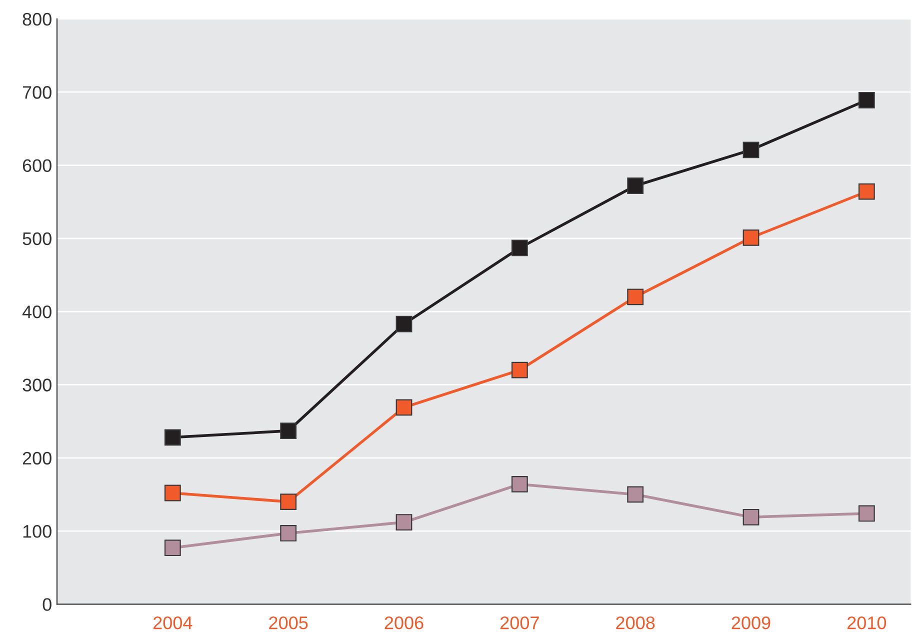  I want to click on y-tick-label: 800, so click(37, 19).